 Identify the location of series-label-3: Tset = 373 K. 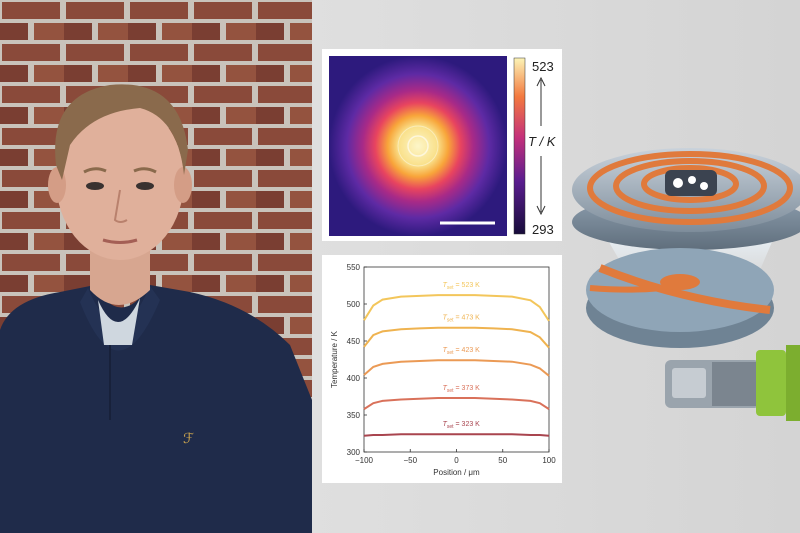
(462, 389).